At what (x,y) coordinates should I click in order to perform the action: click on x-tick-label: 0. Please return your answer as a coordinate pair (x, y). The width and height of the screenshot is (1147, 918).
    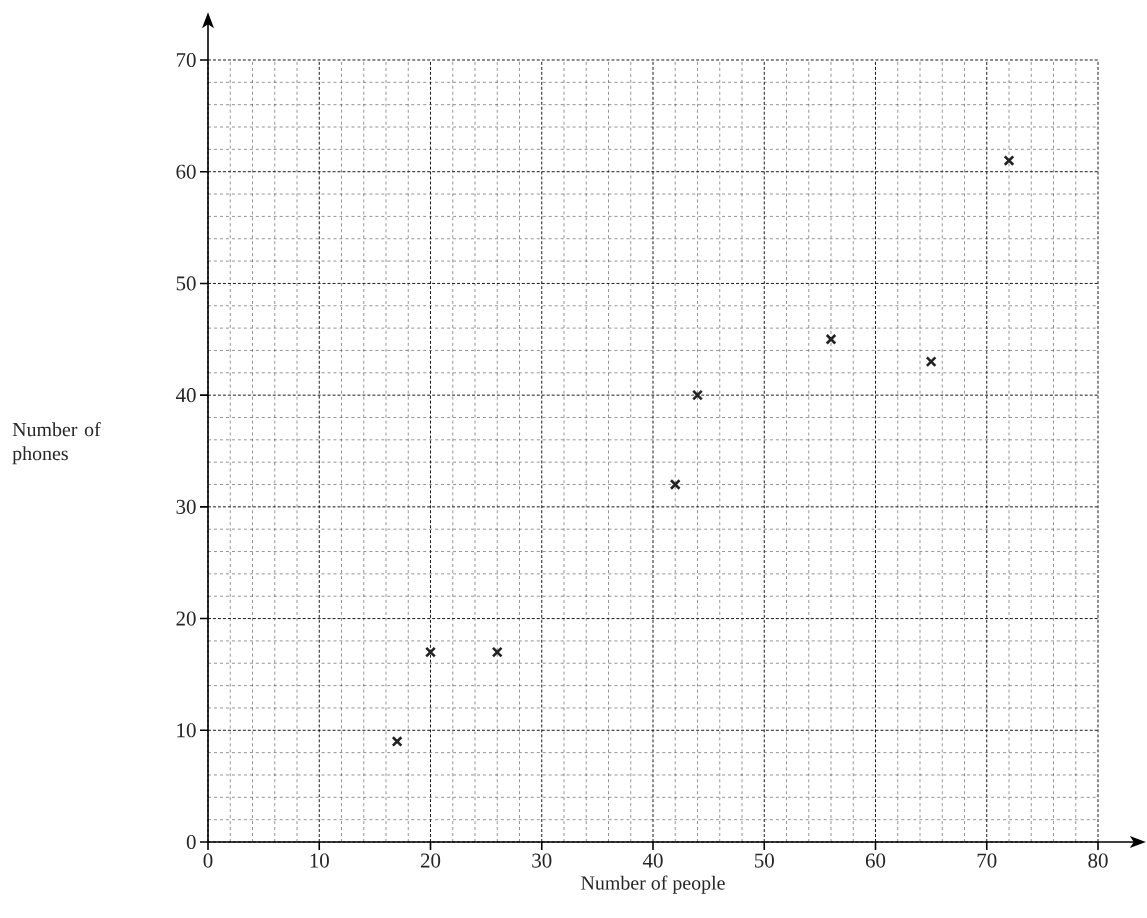
    Looking at the image, I should click on (208, 860).